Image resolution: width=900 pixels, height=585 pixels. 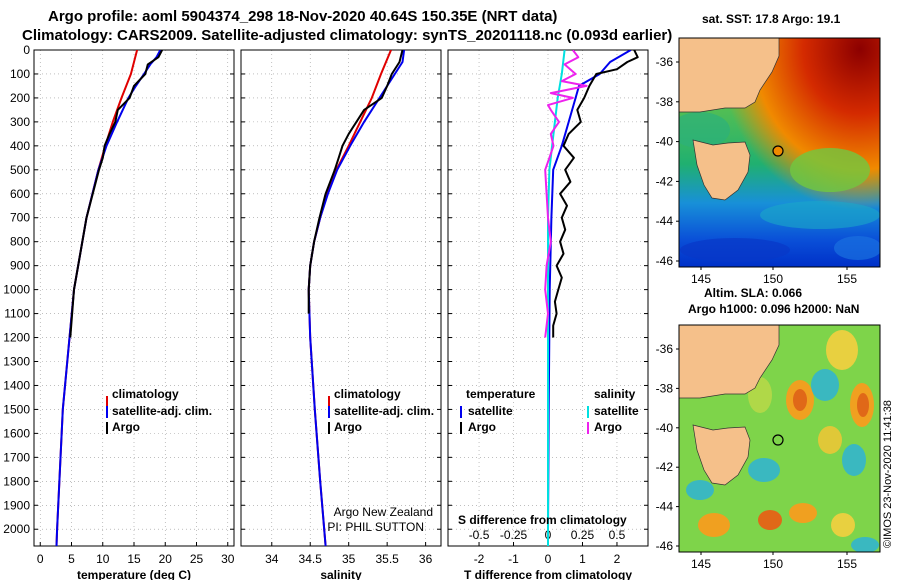 I want to click on s-difference-axis-label: S difference from climatology, so click(x=542, y=520).